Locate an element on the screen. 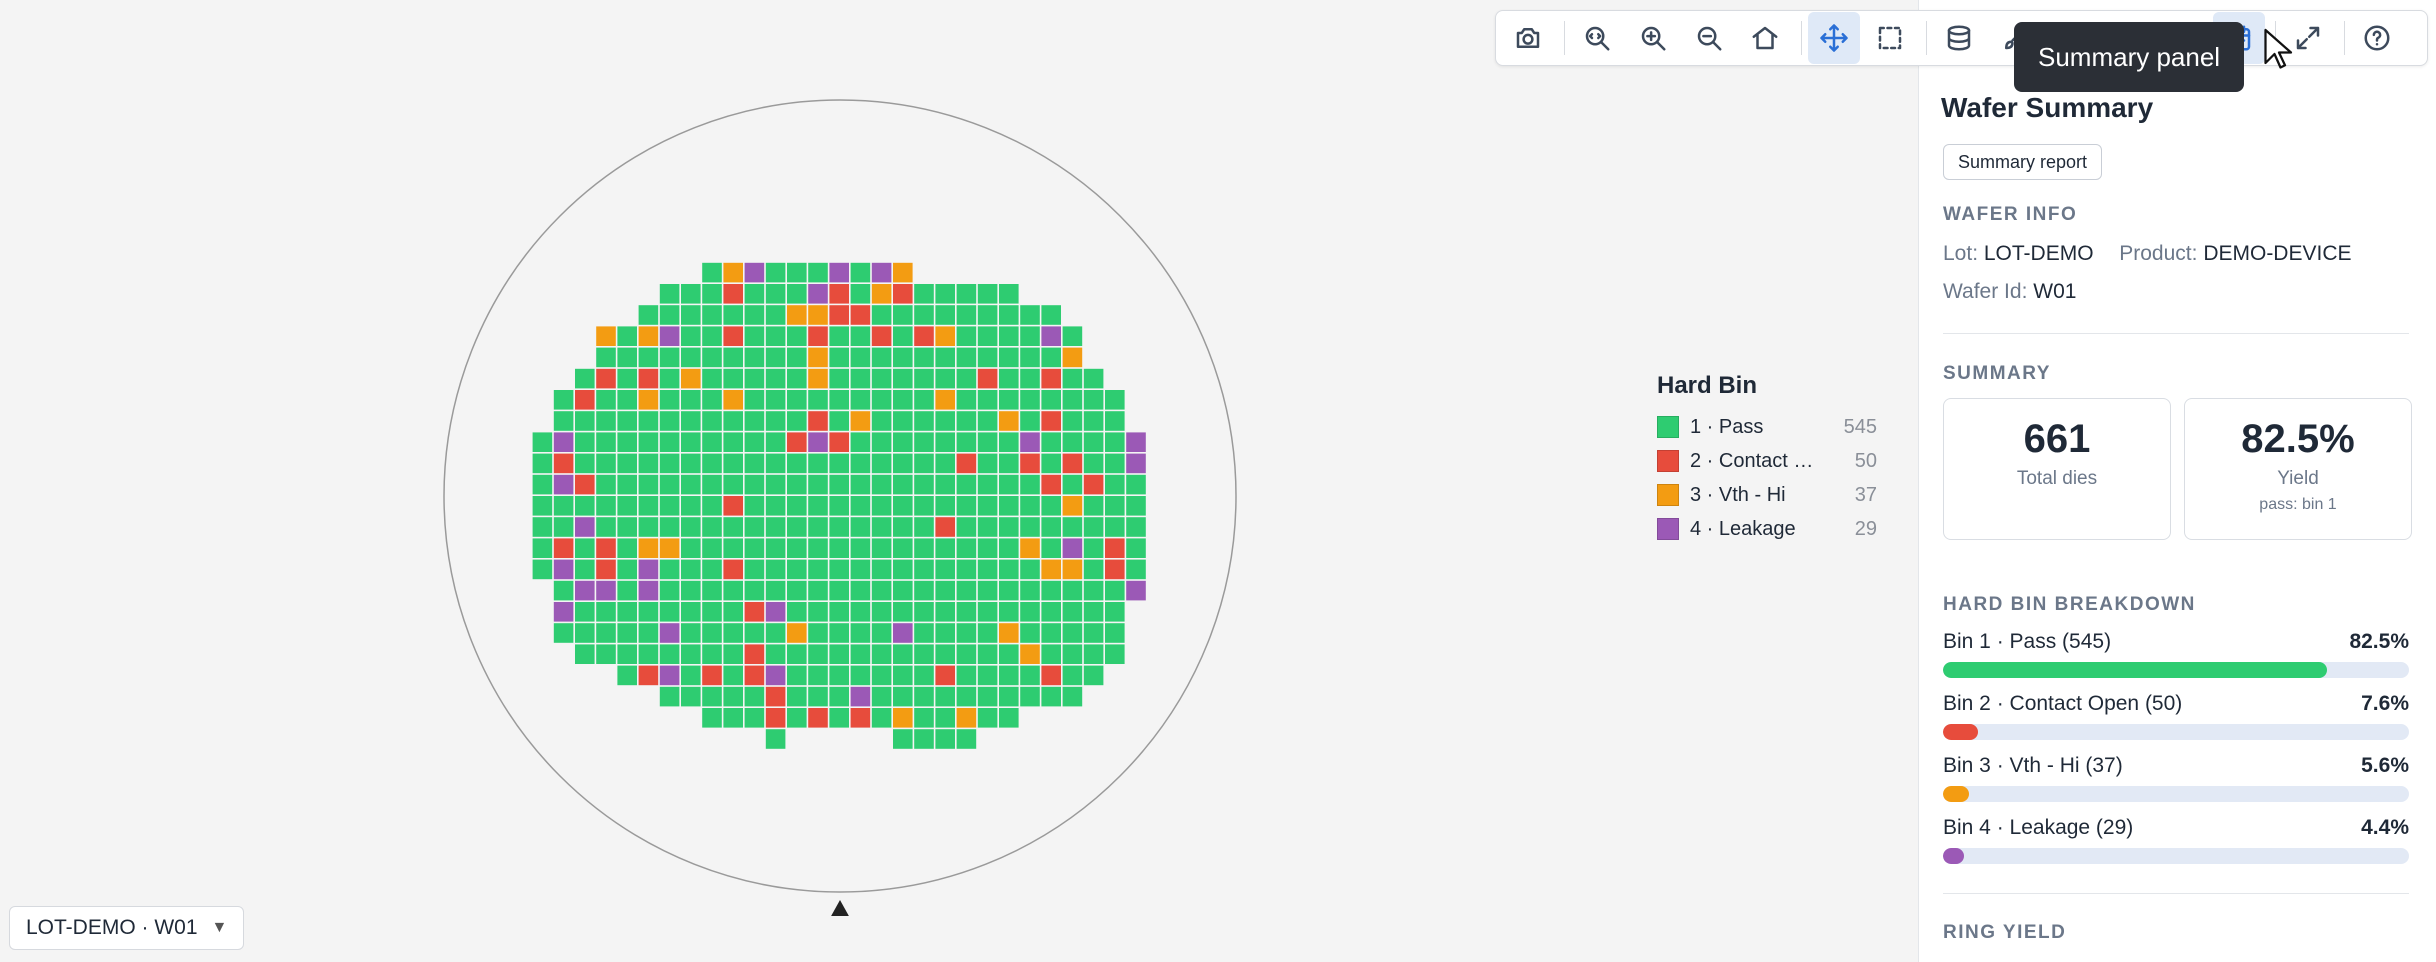 This screenshot has height=962, width=2436. legend-item-pass: 1 · Pass 545 is located at coordinates (1767, 427).